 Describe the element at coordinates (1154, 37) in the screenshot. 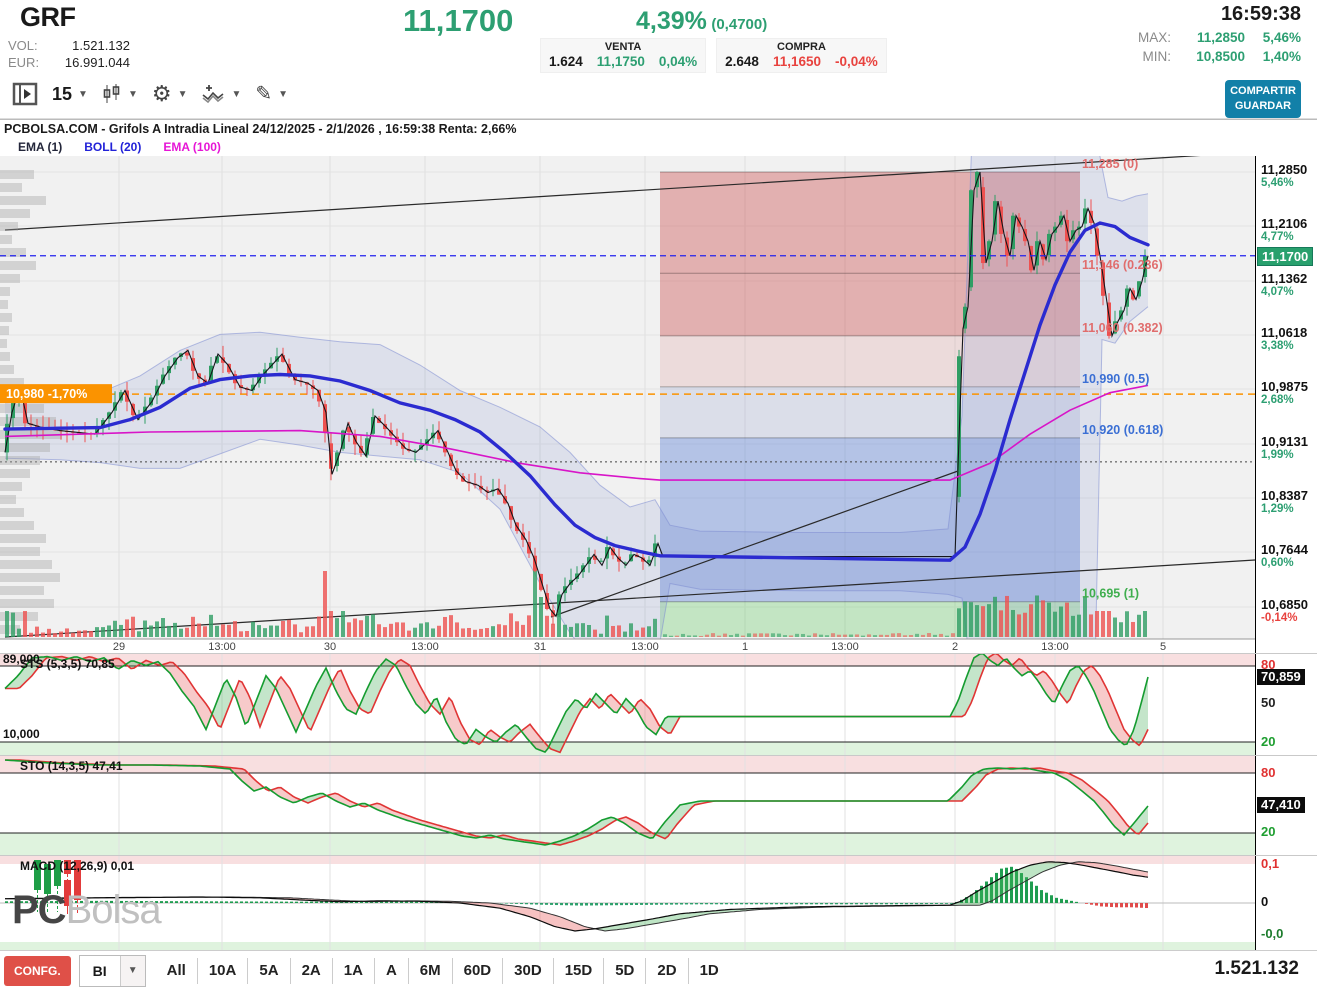

I see `max-label: MAX:` at that location.